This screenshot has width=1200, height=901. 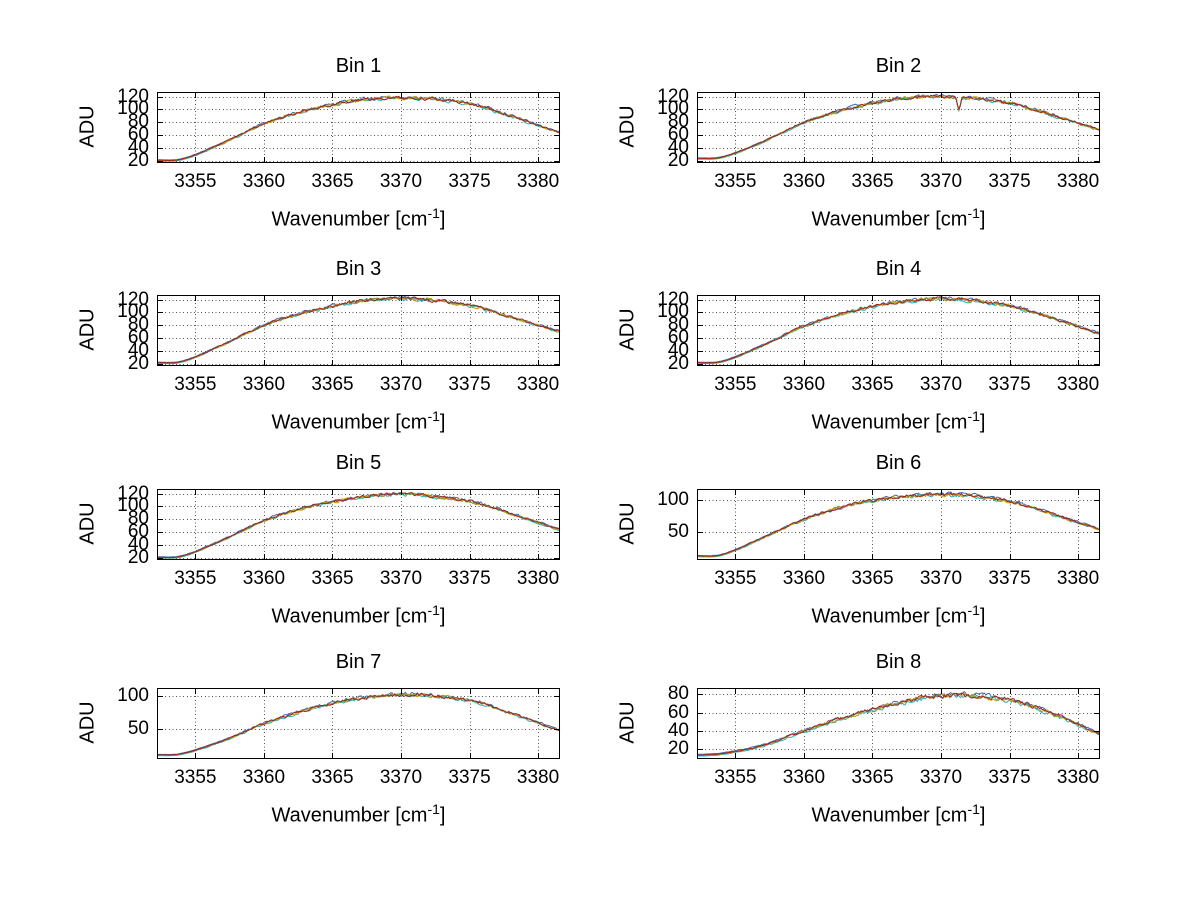 What do you see at coordinates (898, 463) in the screenshot?
I see `subplot-title: Bin 6` at bounding box center [898, 463].